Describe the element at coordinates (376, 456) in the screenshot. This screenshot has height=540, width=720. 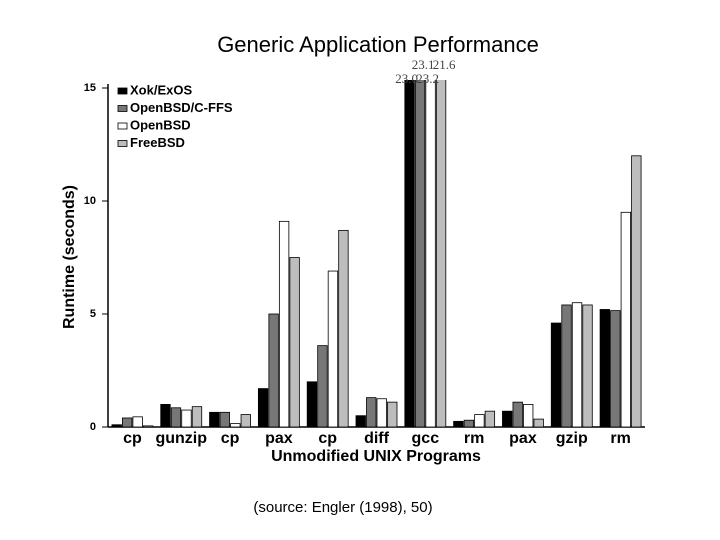
I see `x-axis-label: Unmodified UNIX Programs` at that location.